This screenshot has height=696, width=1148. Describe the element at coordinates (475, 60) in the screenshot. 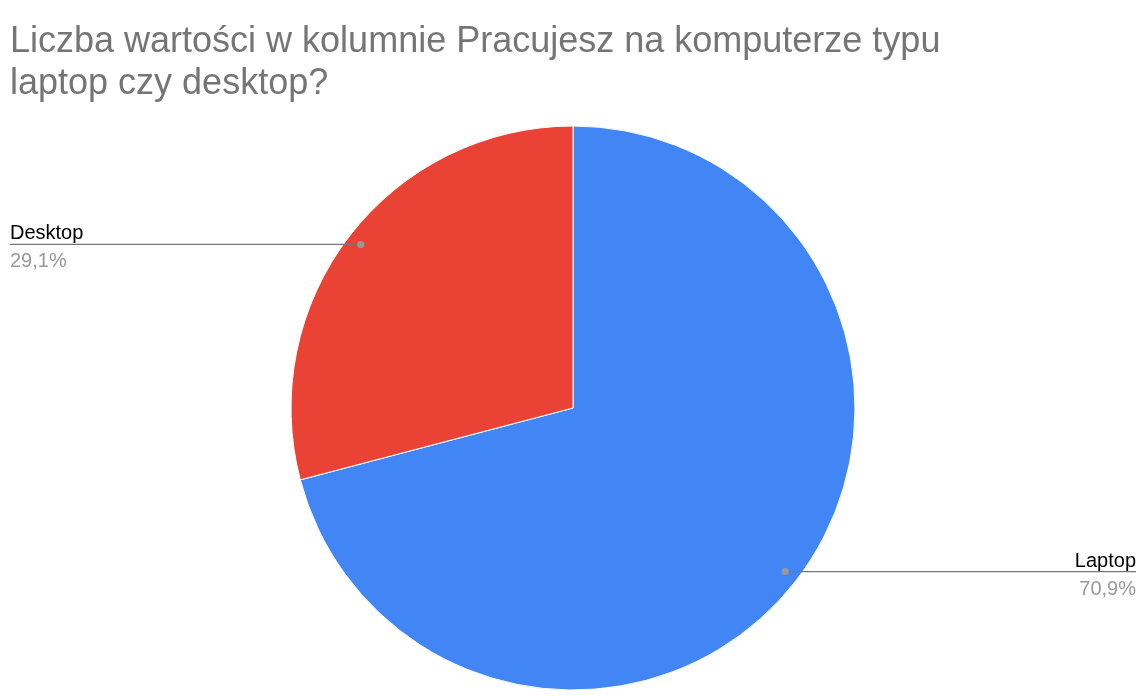

I see `chart-title: Liczba wartości w kolumnie Pracujesz na komputerze typu laptop czy desktop?` at that location.